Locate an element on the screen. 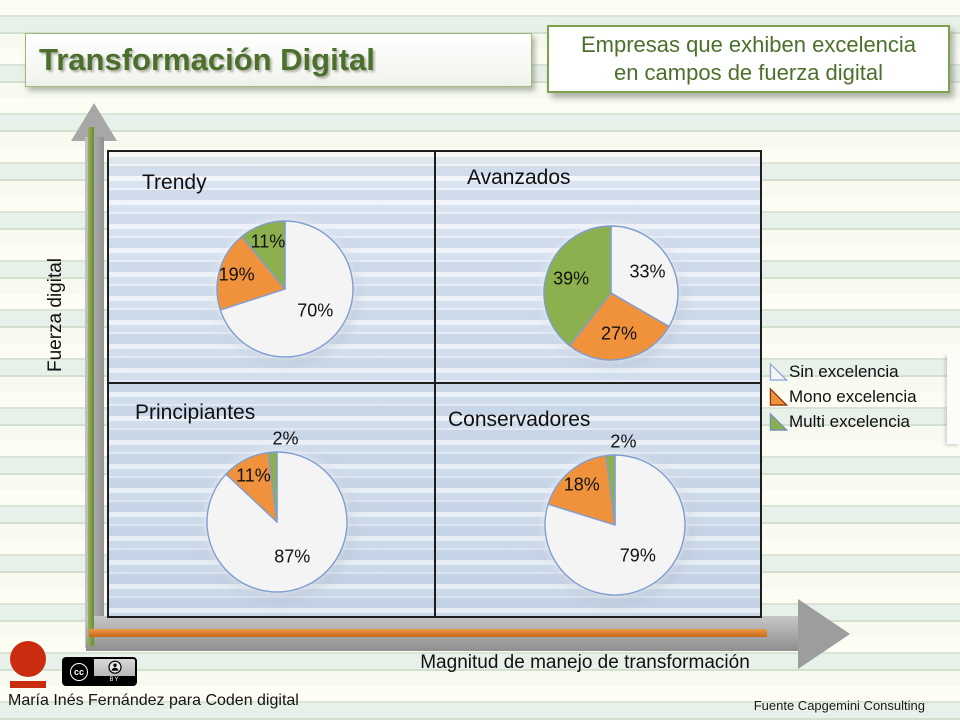  cc-person-icon: BY is located at coordinates (114, 671).